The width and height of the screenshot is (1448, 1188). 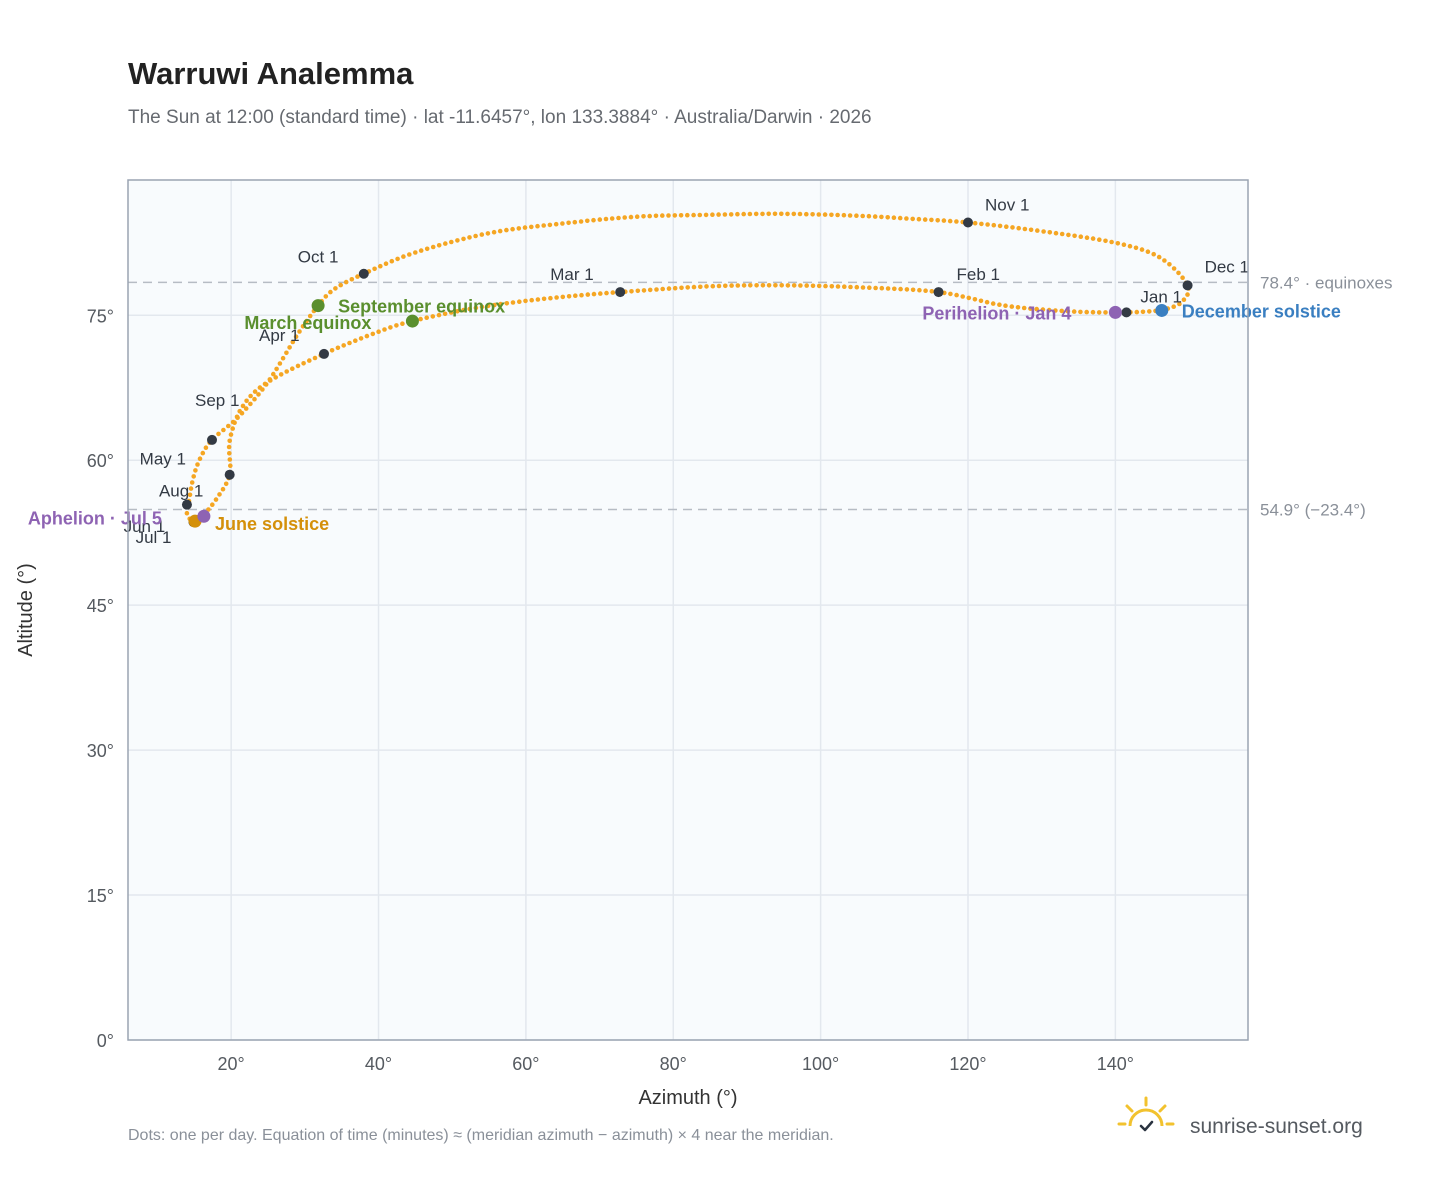 What do you see at coordinates (204, 516) in the screenshot?
I see `event-marker` at bounding box center [204, 516].